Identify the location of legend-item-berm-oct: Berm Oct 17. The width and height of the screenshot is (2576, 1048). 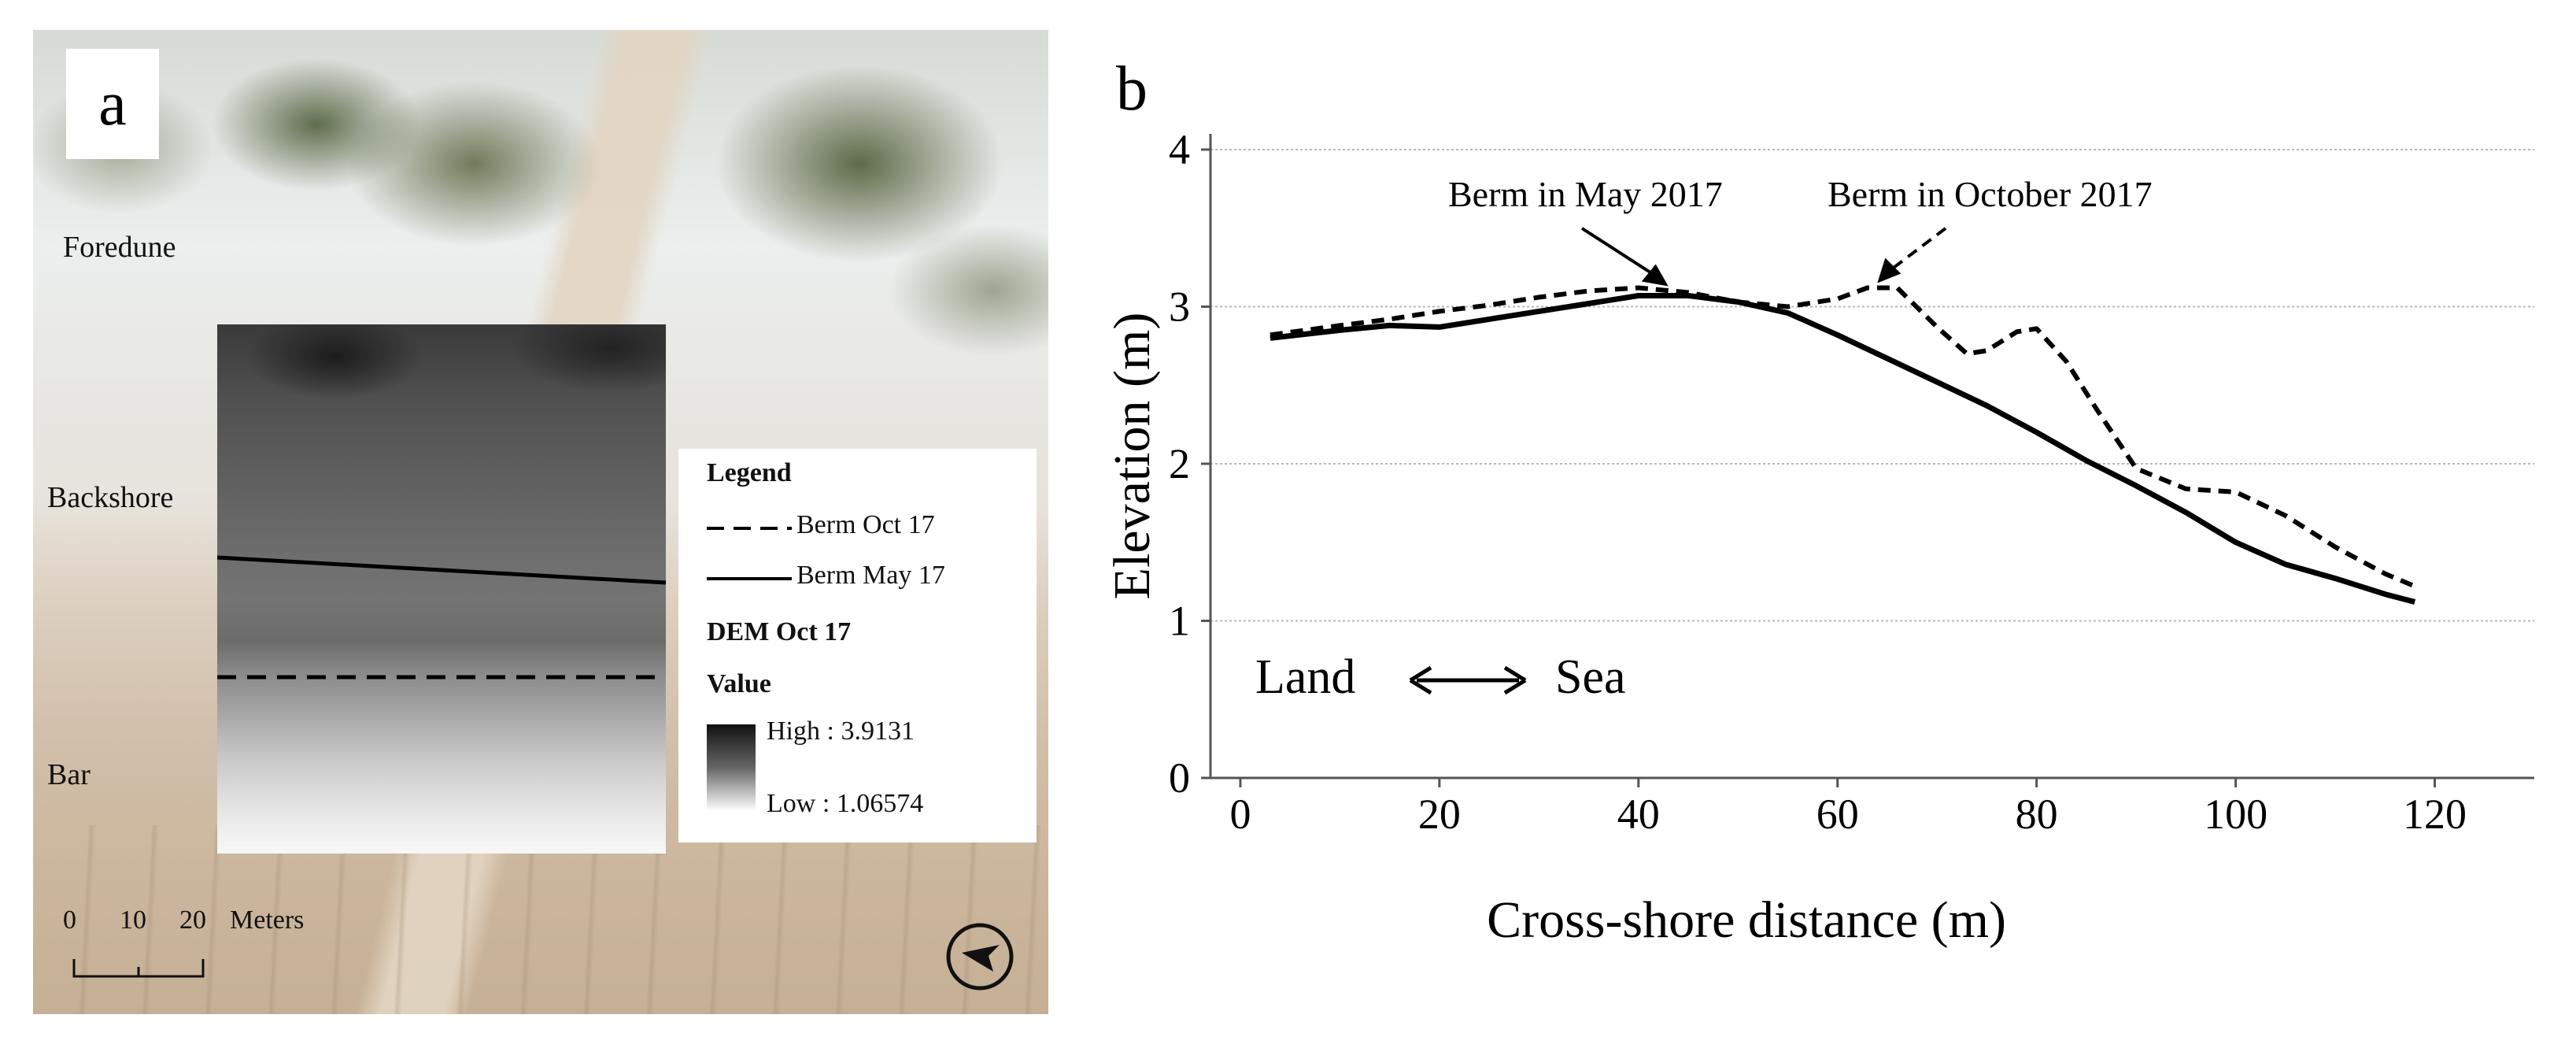
(865, 524).